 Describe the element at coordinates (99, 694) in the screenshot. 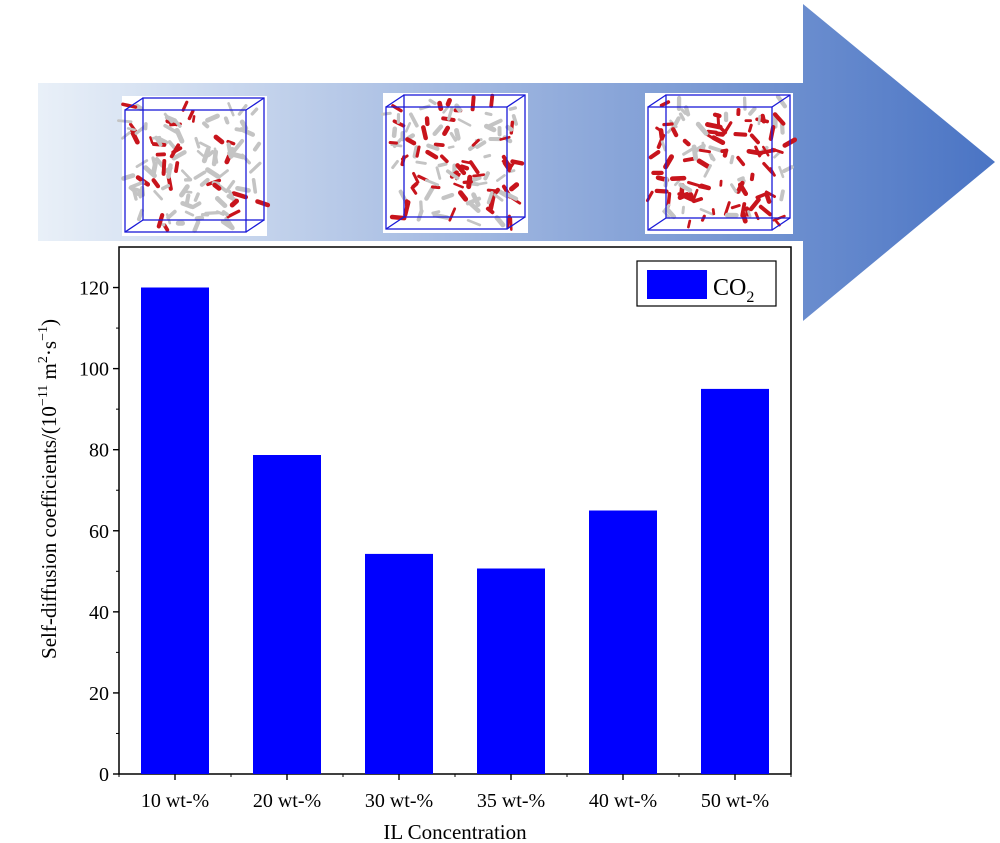

I see `y-tick-label: 20` at that location.